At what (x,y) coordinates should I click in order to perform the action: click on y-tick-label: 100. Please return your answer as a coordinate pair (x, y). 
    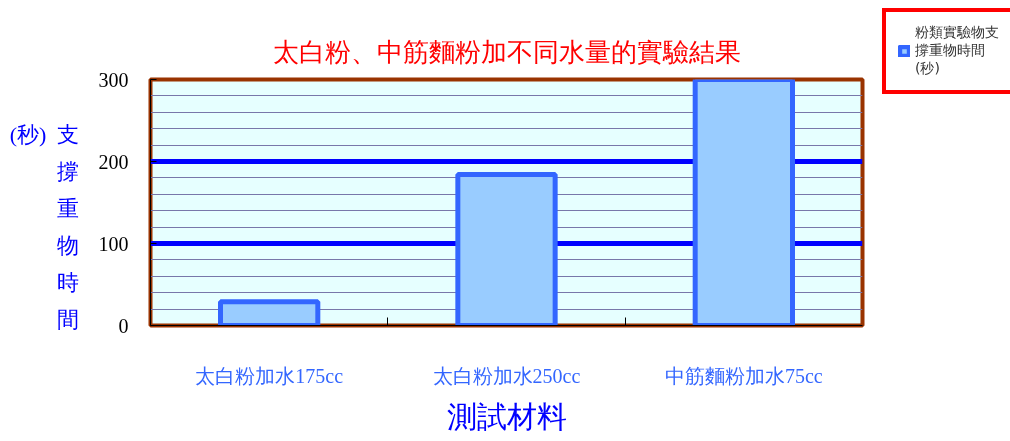
    Looking at the image, I should click on (113, 243).